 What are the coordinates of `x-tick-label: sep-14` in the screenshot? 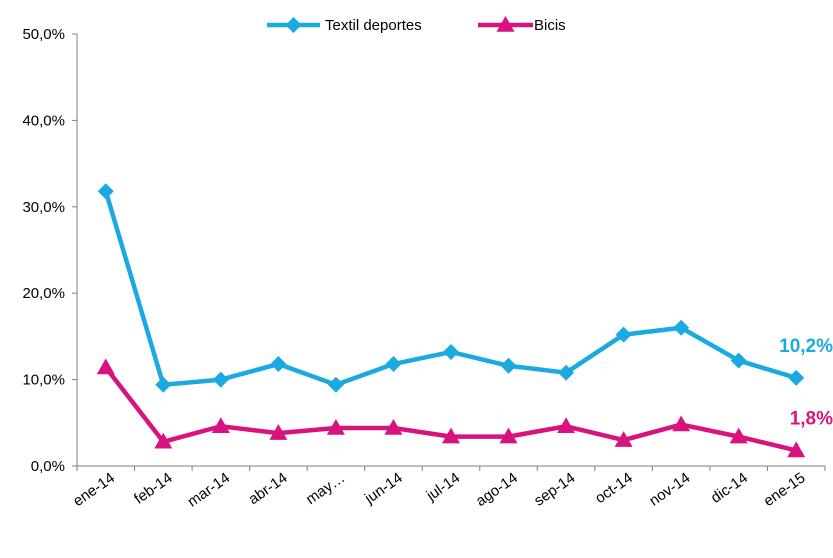 It's located at (554, 489).